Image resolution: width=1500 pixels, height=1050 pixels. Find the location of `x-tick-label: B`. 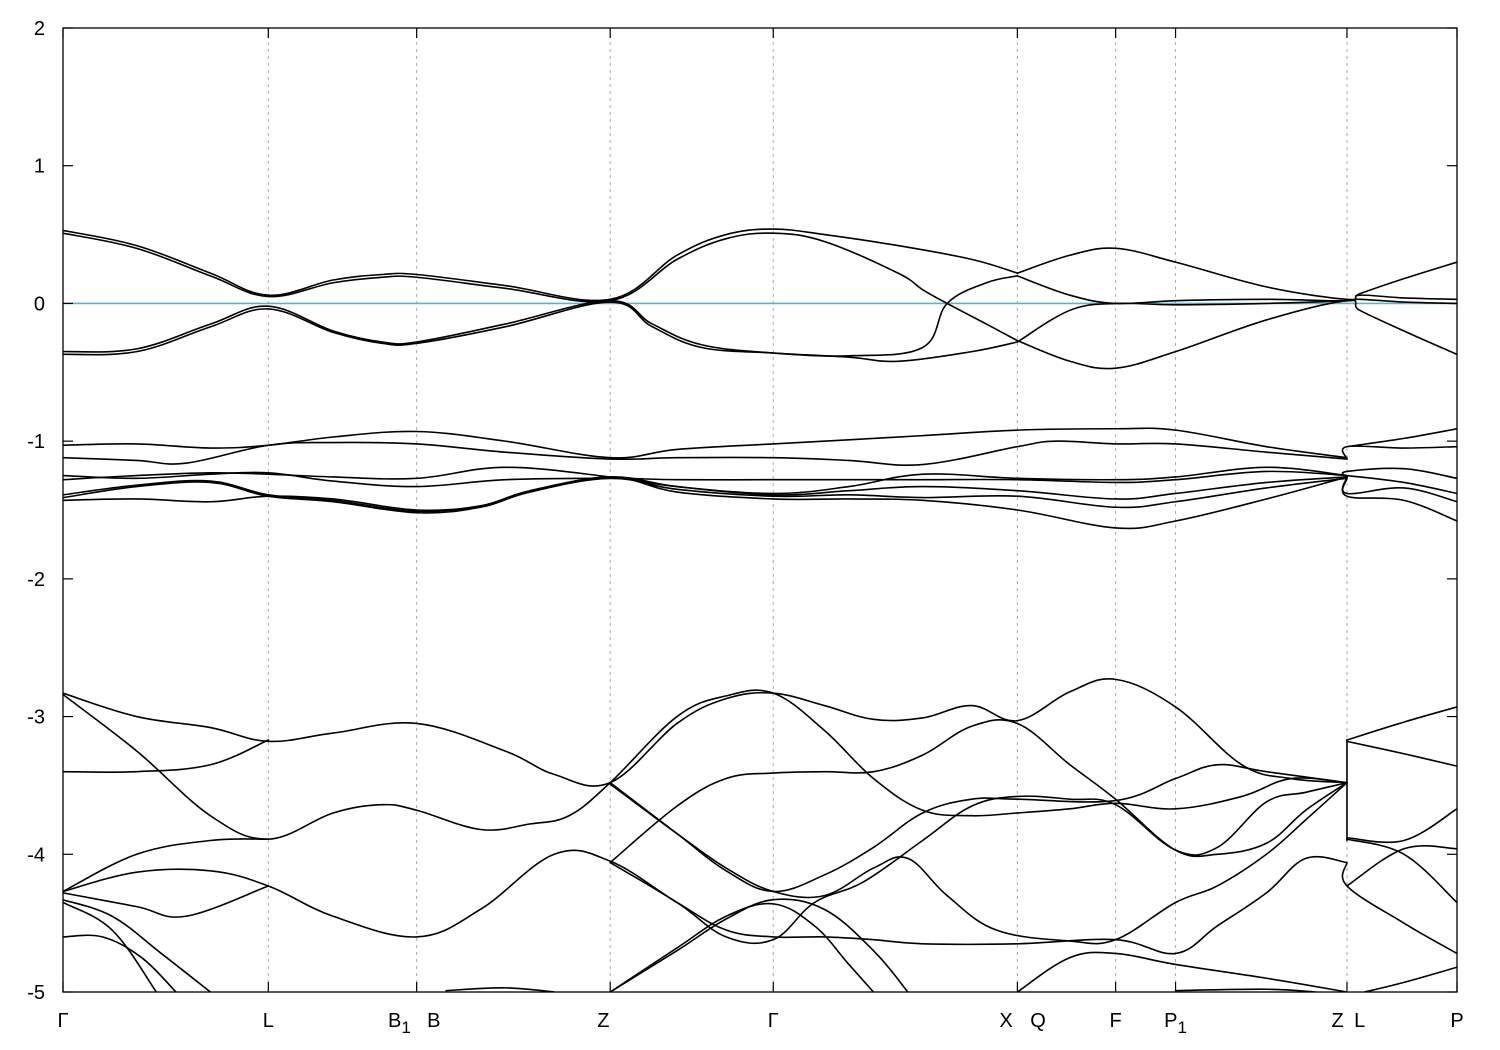

x-tick-label: B is located at coordinates (433, 1021).